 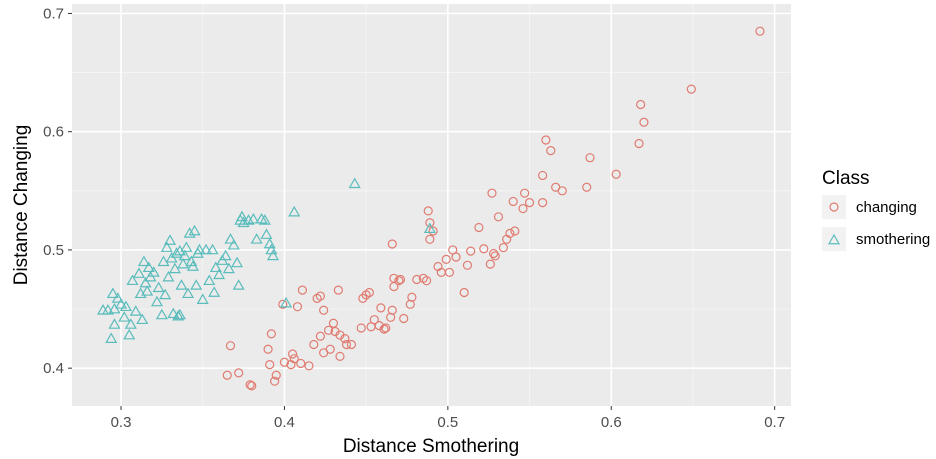 What do you see at coordinates (53, 132) in the screenshot?
I see `y-tick-label: 0.6` at bounding box center [53, 132].